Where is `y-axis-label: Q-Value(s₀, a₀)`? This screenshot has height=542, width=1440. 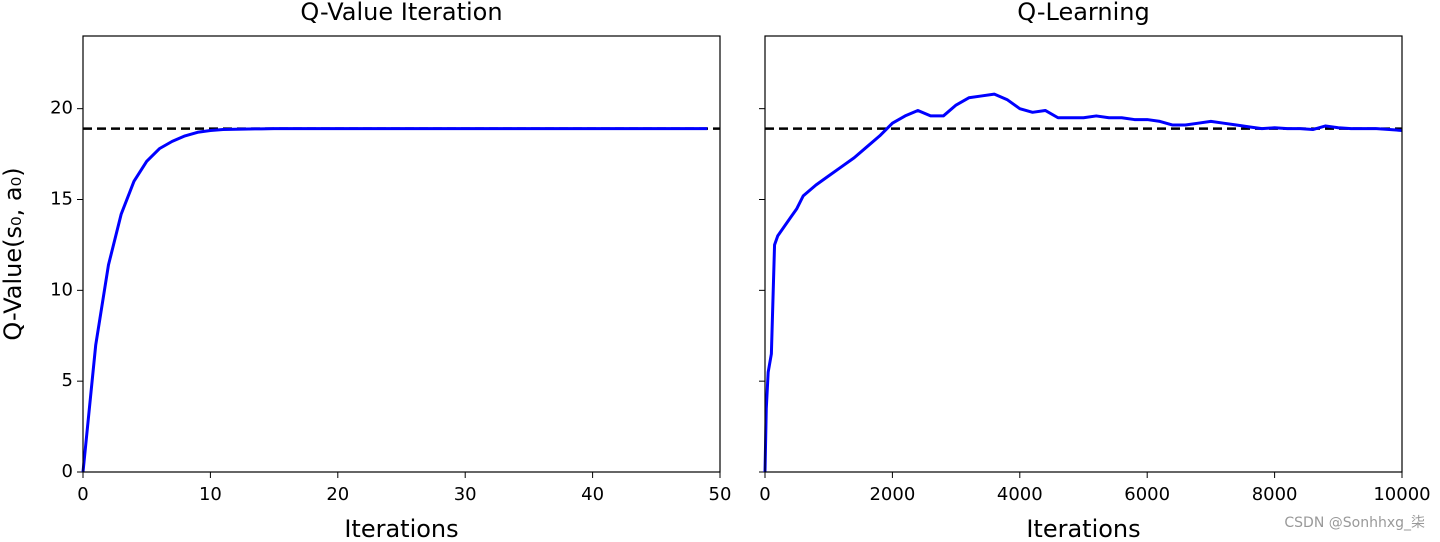
y-axis-label: Q-Value(s₀, a₀) is located at coordinates (13, 253).